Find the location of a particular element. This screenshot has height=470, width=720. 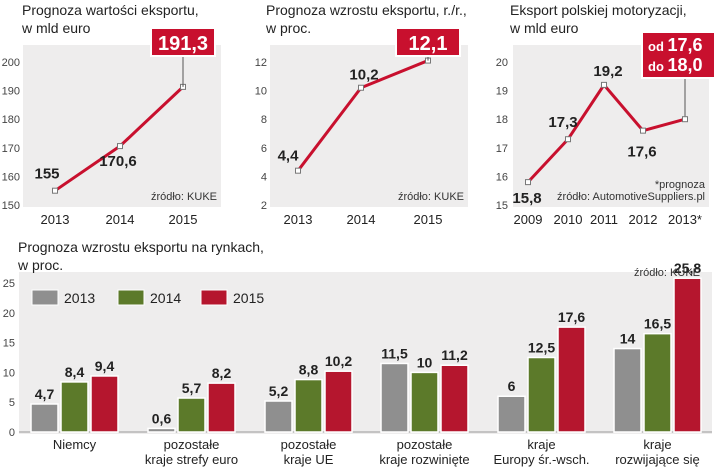

y-tick-label: 4 is located at coordinates (264, 177).